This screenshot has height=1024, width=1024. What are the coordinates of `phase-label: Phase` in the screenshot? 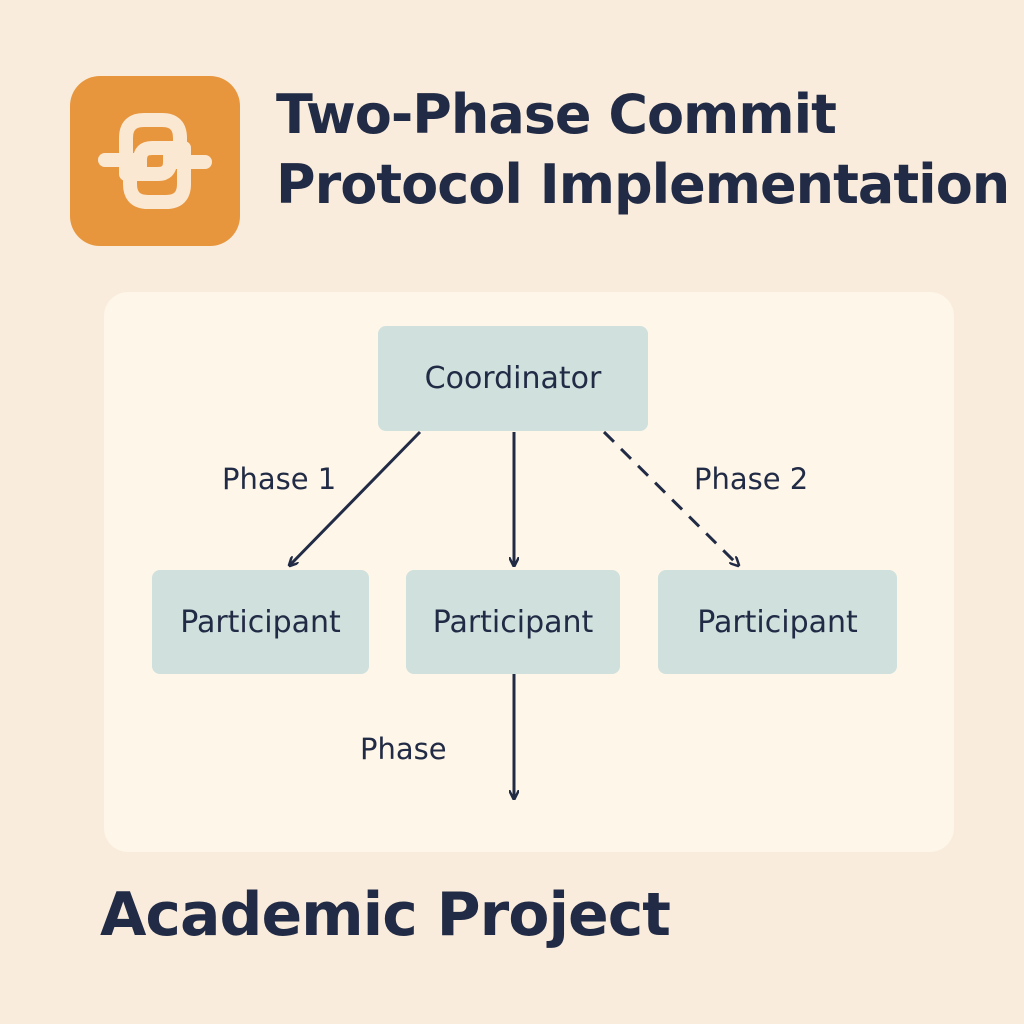 It's located at (403, 749).